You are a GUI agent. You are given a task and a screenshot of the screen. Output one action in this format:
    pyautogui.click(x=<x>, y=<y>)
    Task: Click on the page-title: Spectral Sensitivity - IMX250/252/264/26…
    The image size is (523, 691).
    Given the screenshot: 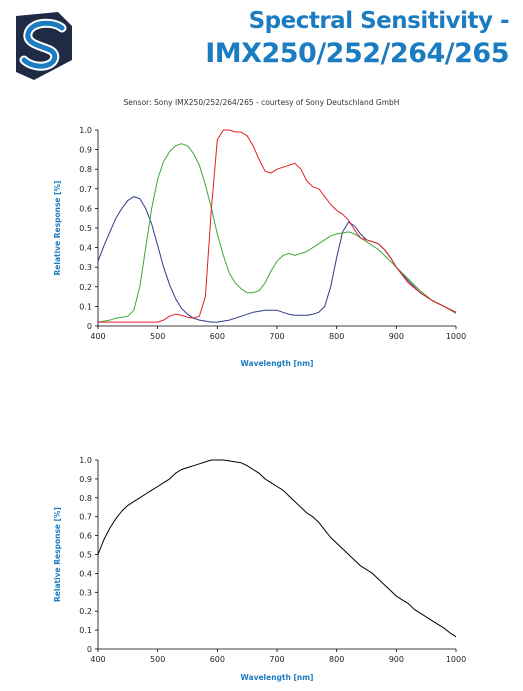 What is the action you would take?
    pyautogui.click(x=357, y=39)
    